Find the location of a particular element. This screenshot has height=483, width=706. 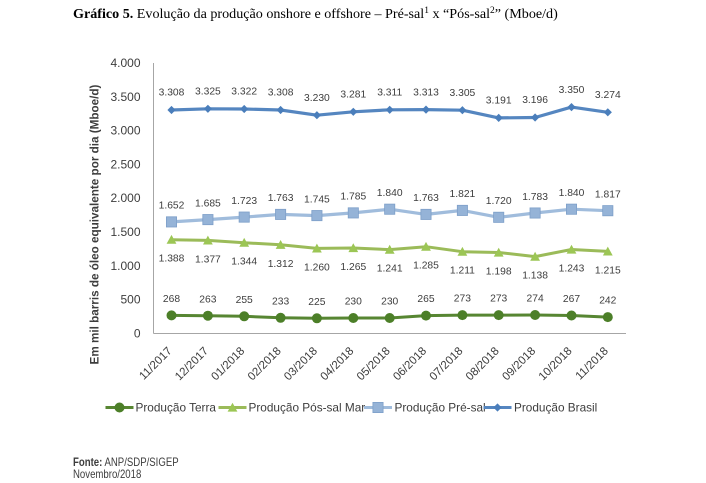

svg-text: 242 is located at coordinates (607, 301).